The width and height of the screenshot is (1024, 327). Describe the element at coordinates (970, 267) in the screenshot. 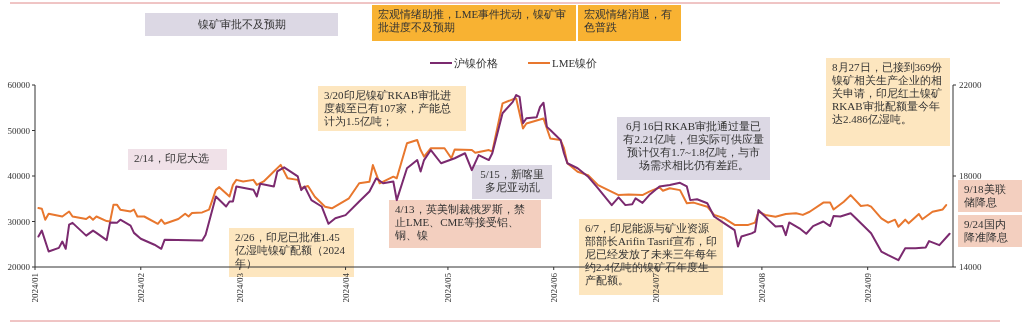

I see `y2-tick-label: 14000` at that location.